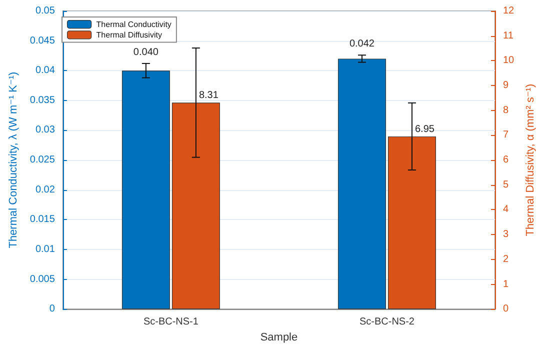  I want to click on y2-tick-label: 7, so click(506, 135).